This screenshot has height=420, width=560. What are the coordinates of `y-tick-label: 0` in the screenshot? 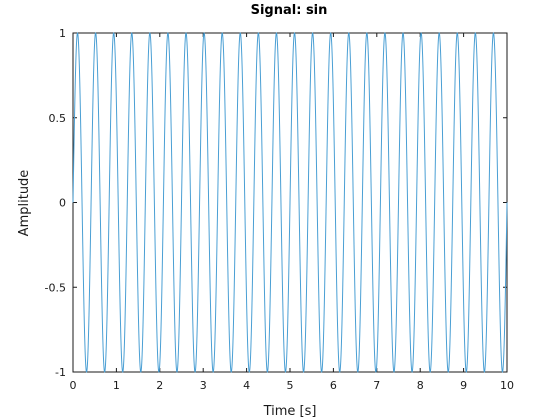 It's located at (62, 203).